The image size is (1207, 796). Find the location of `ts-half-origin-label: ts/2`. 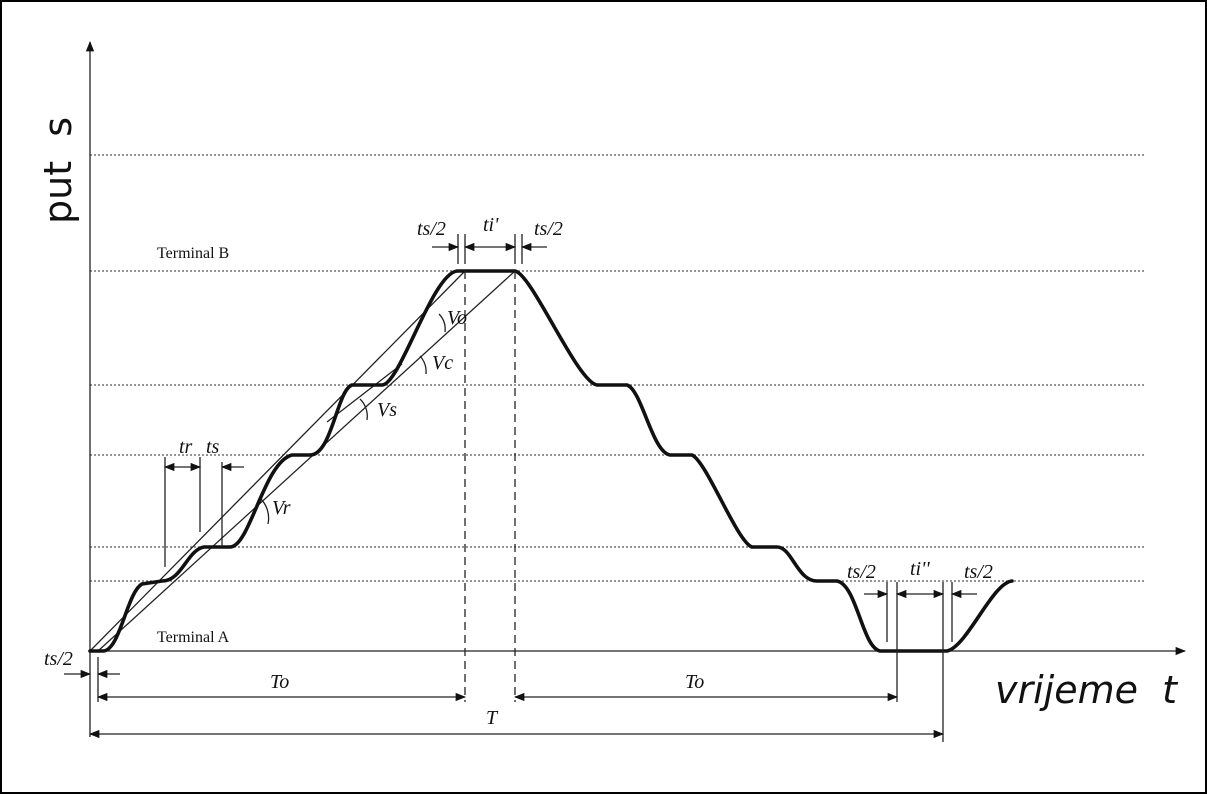

ts-half-origin-label: ts/2 is located at coordinates (58, 659).